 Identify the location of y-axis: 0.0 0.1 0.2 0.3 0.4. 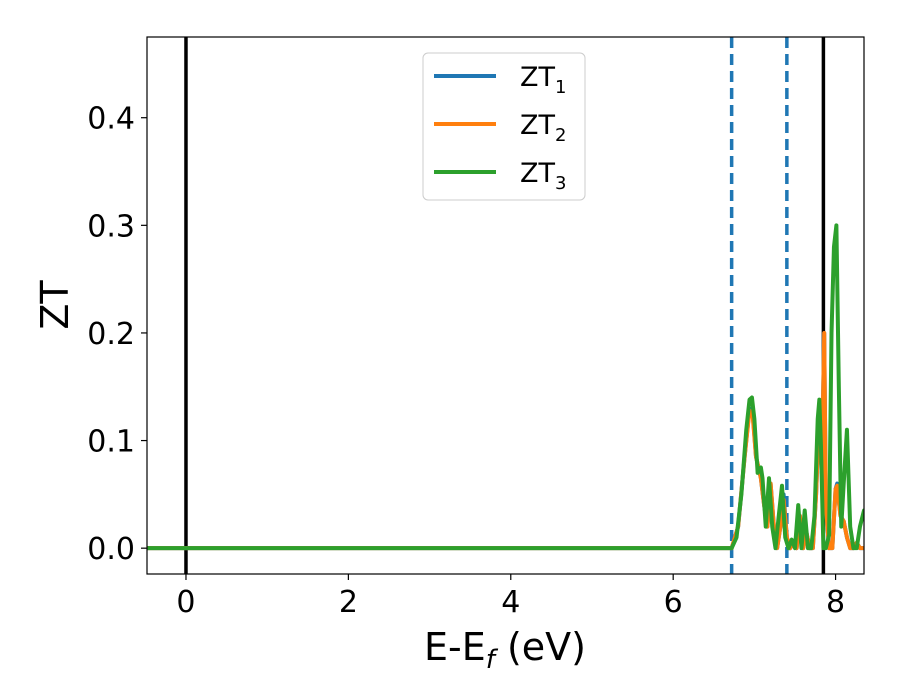
(117, 334).